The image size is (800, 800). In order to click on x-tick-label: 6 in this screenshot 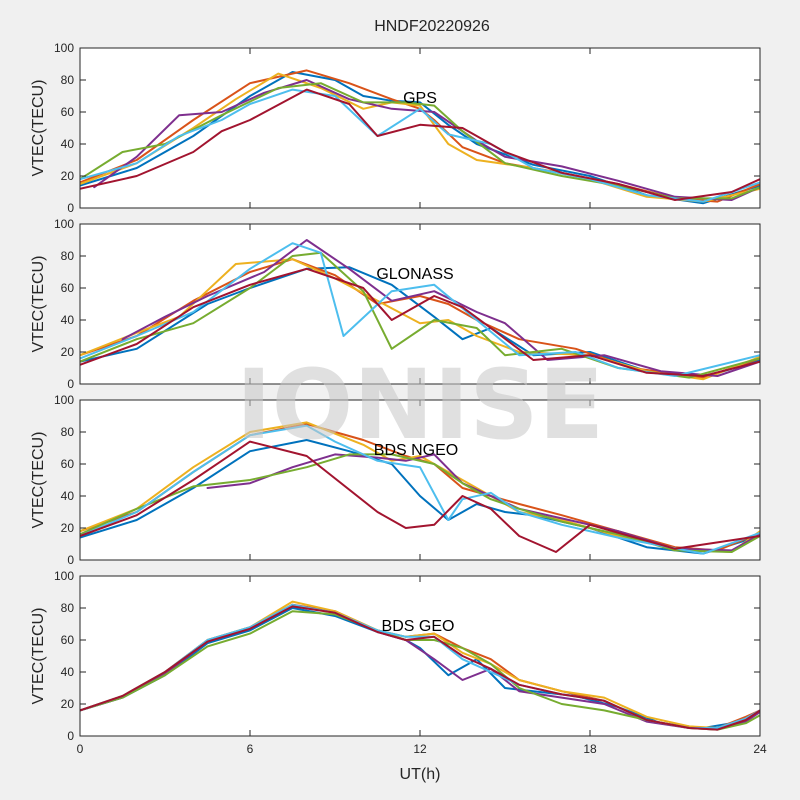, I will do `click(250, 749)`.